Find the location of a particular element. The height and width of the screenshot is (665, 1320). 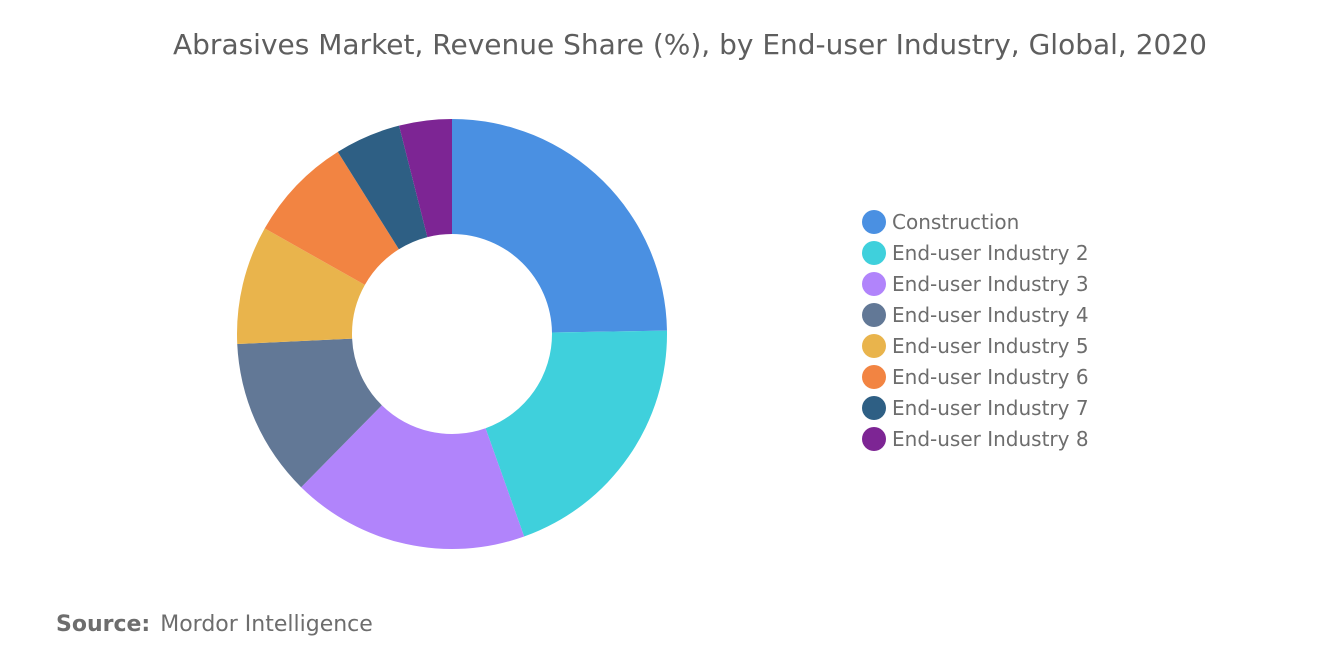

legend-item: End-user Industry 3 is located at coordinates (975, 283).